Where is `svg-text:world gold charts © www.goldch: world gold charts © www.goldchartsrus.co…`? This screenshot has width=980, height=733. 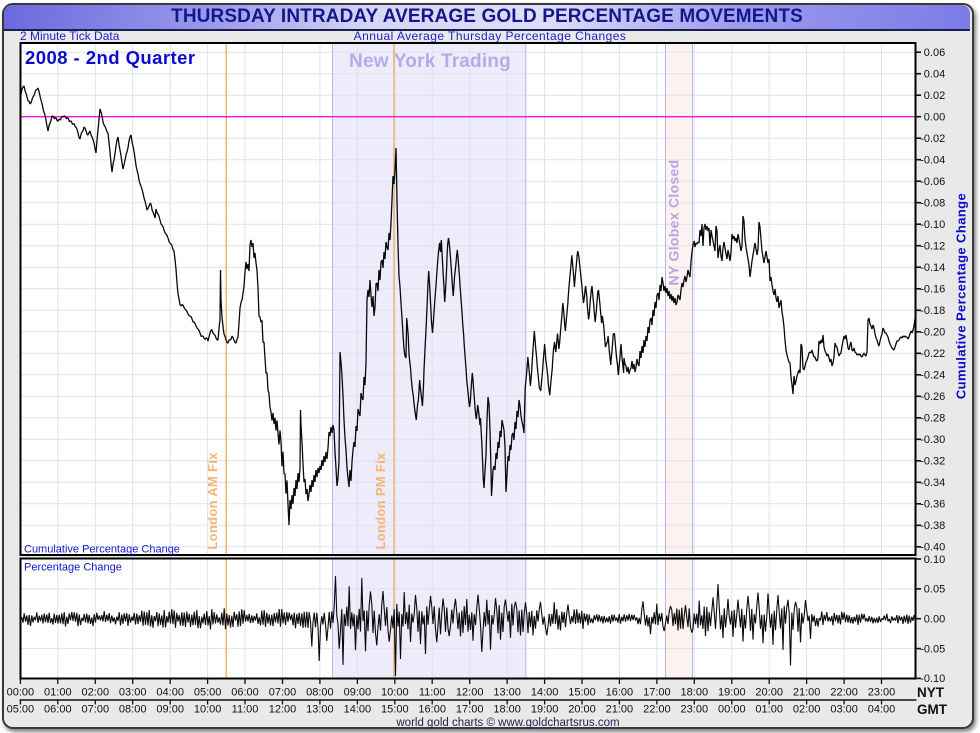
svg-text:world gold charts © www.goldch: world gold charts © www.goldchartsrus.co… is located at coordinates (507, 723).